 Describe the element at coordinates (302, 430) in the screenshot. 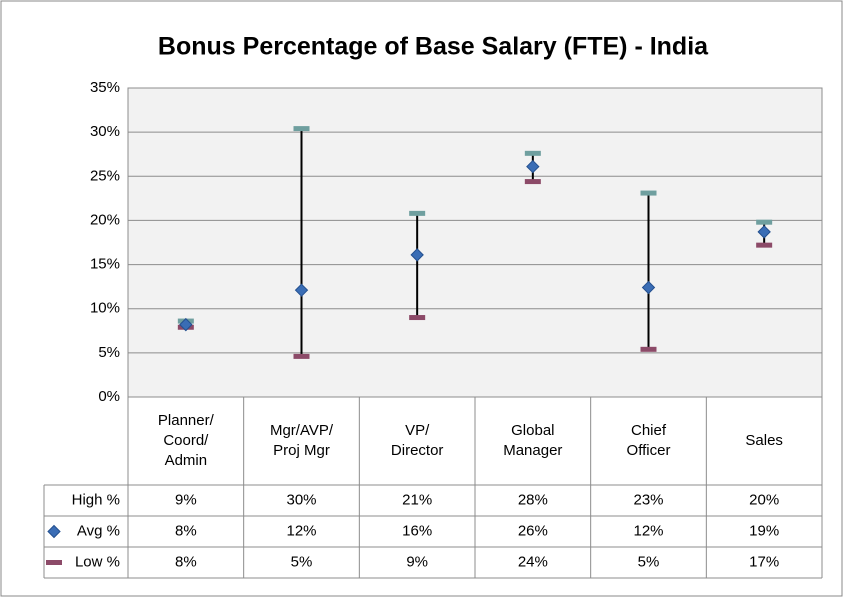

I see `x-tick-label-line: Mgr/AVP/` at that location.